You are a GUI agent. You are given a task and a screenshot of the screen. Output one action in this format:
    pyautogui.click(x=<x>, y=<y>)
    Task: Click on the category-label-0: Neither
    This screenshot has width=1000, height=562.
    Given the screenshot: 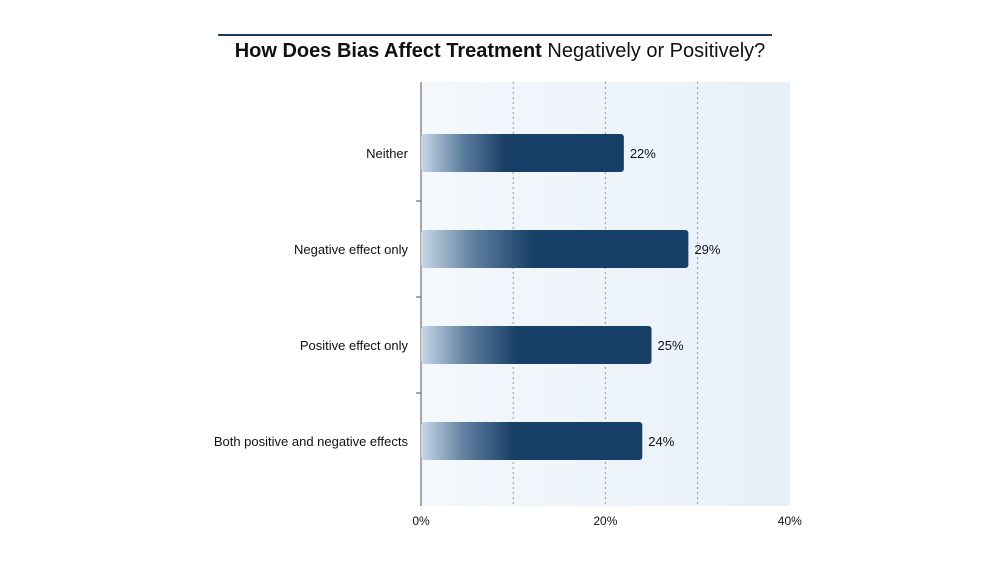 What is the action you would take?
    pyautogui.click(x=387, y=153)
    